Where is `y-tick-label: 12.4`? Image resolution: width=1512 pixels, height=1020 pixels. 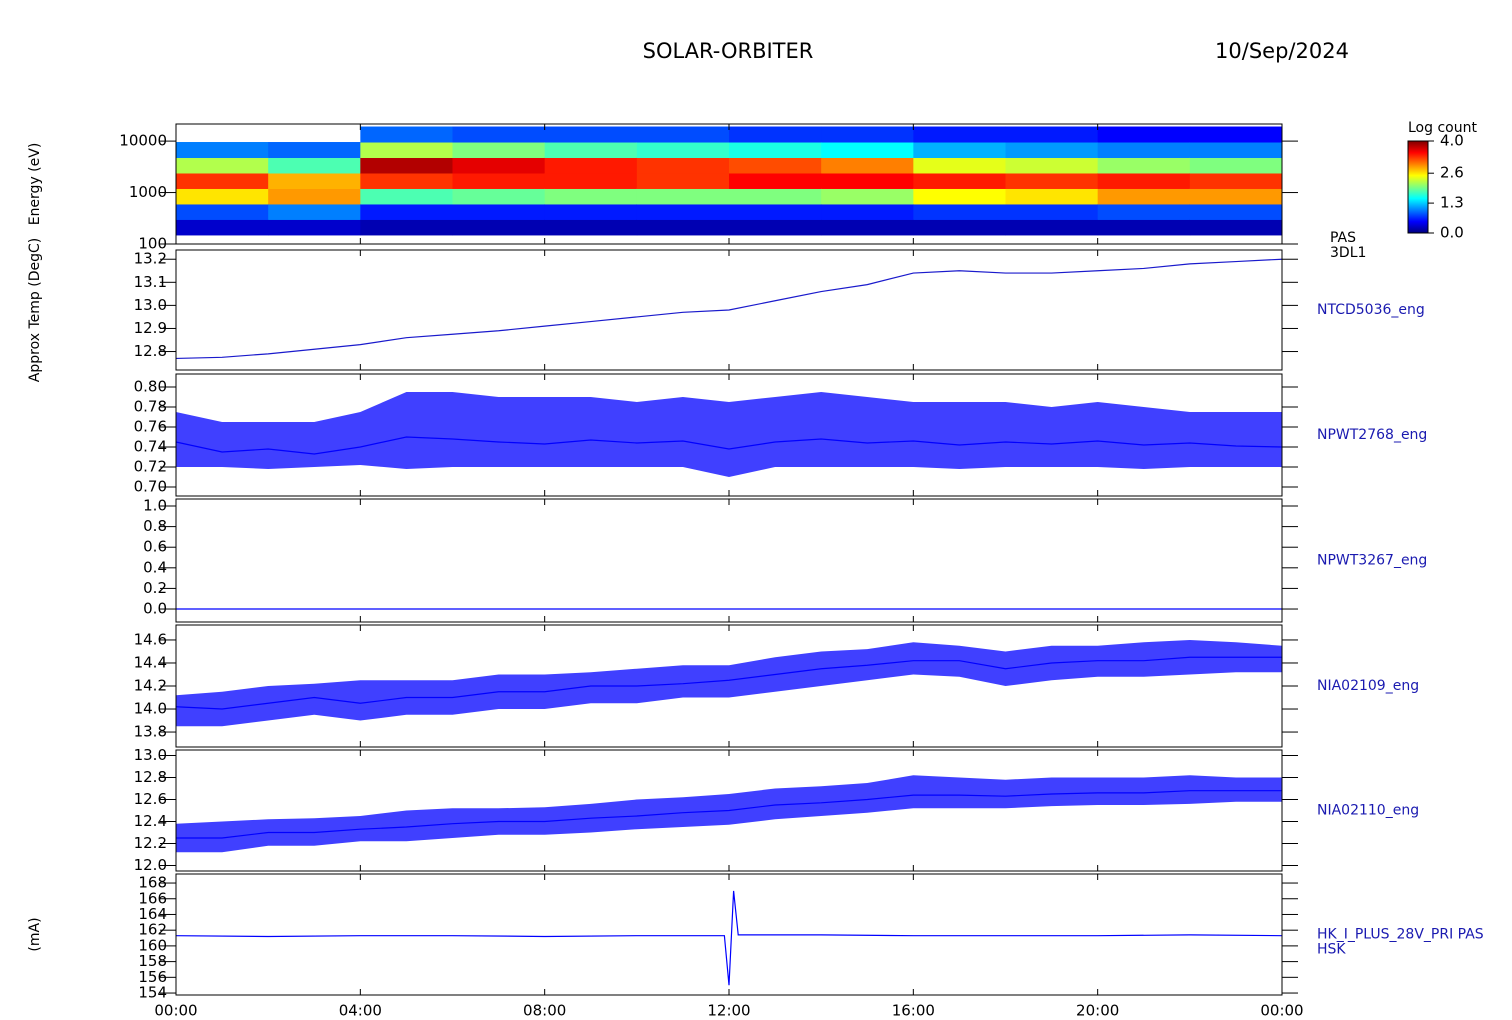 y-tick-label: 12.4 is located at coordinates (150, 821).